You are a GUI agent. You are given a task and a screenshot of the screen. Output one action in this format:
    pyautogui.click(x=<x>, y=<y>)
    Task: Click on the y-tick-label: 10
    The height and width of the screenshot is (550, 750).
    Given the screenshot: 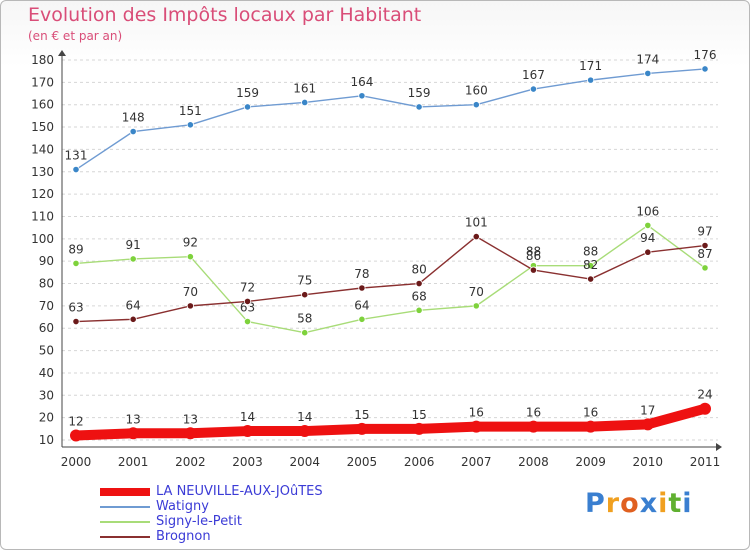 What is the action you would take?
    pyautogui.click(x=46, y=440)
    